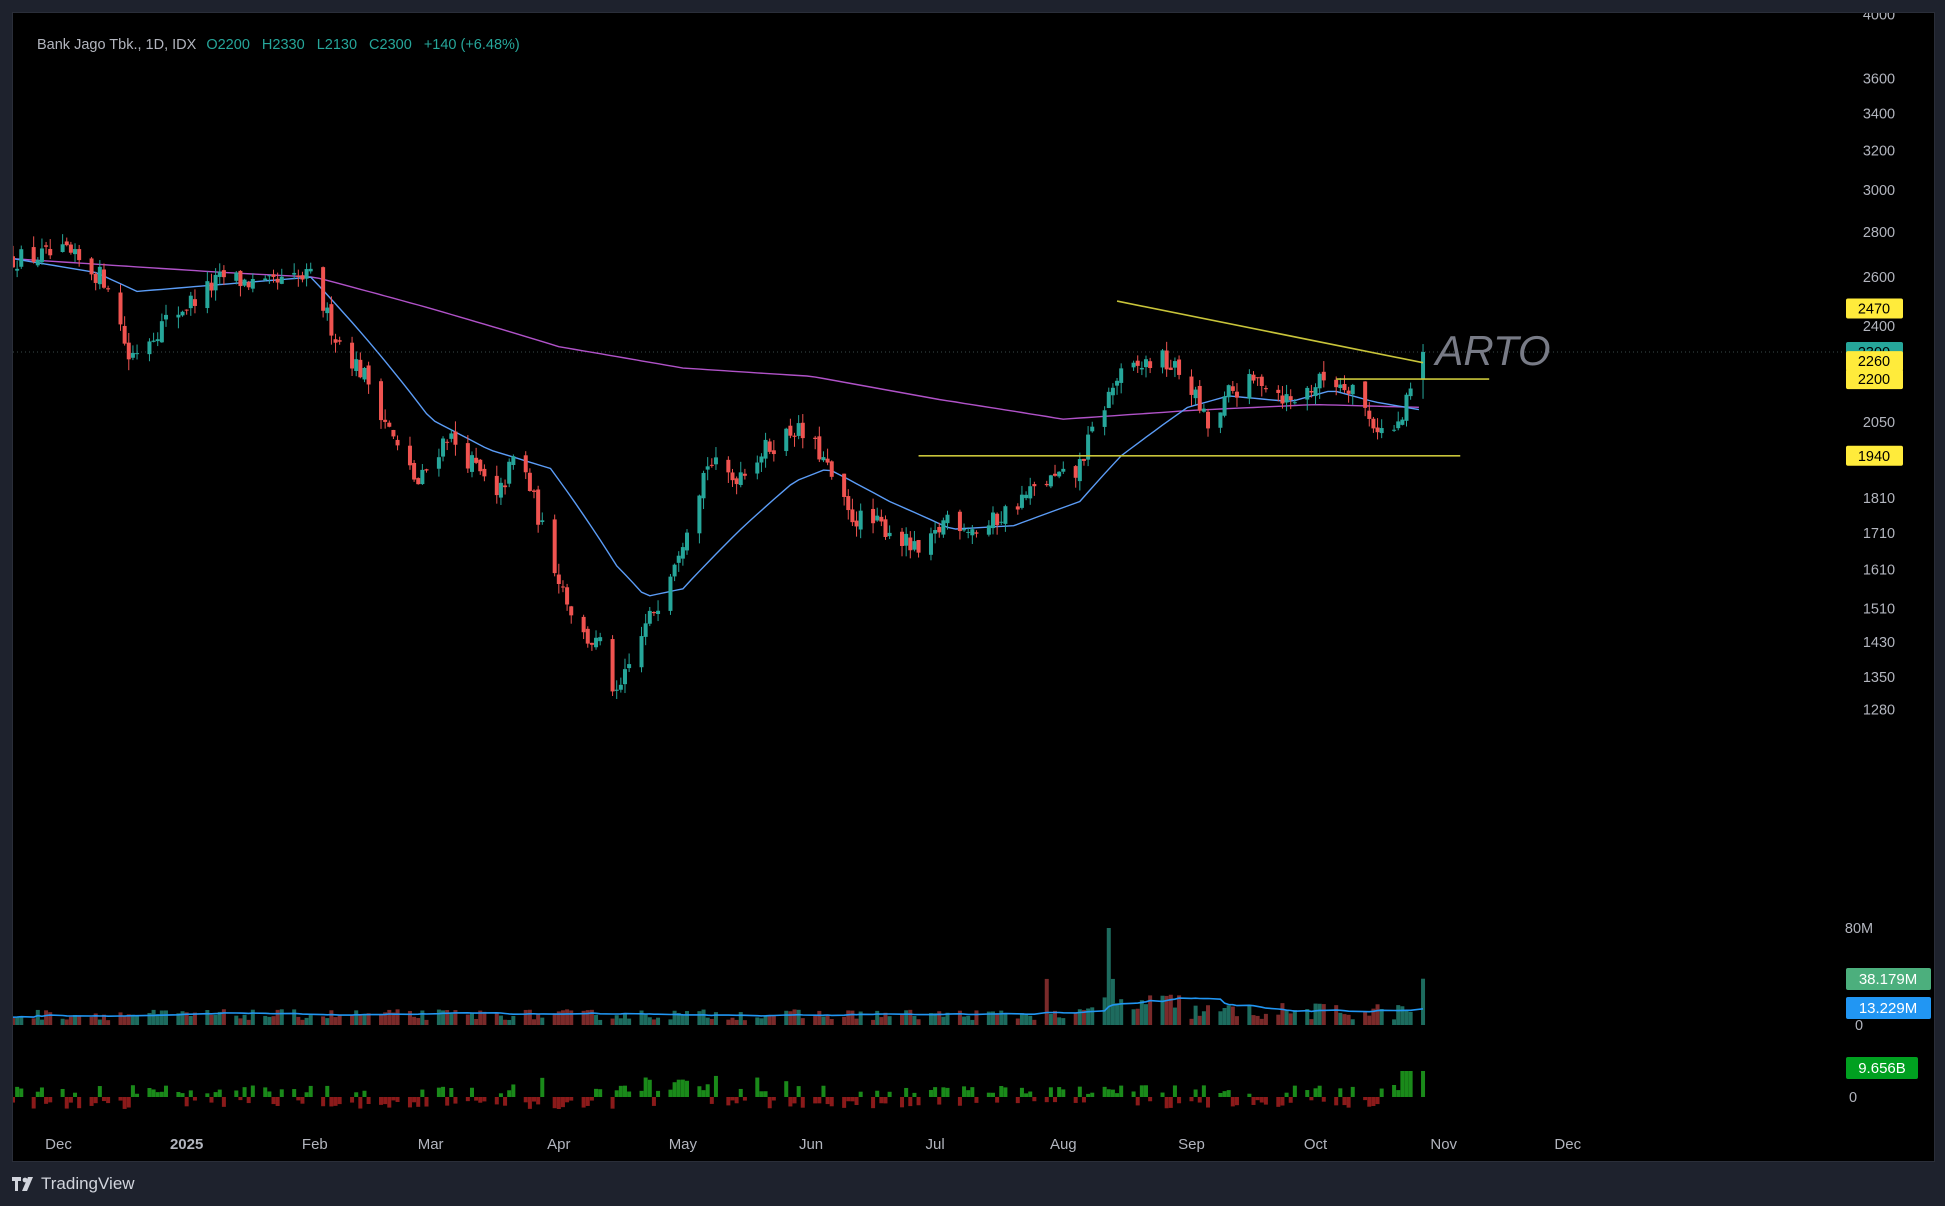 Image resolution: width=1945 pixels, height=1206 pixels. Describe the element at coordinates (58, 1144) in the screenshot. I see `time-axis-tick-label: Dec` at that location.